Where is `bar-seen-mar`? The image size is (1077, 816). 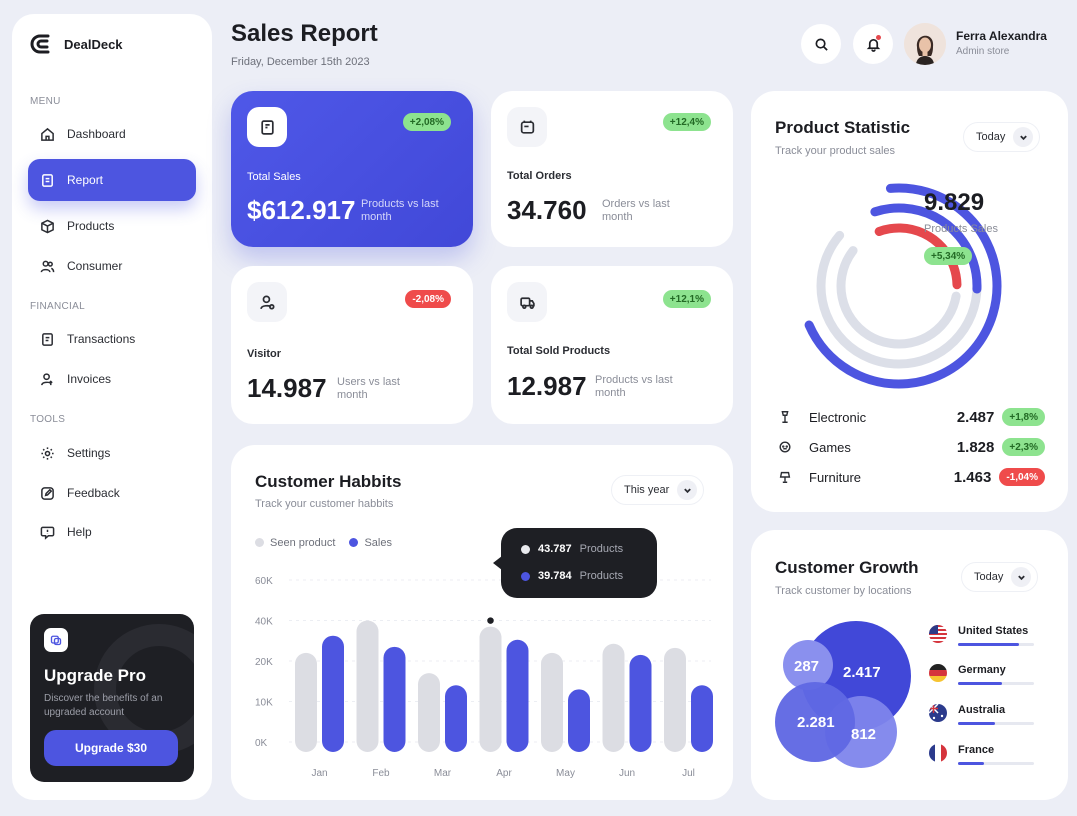 bar-seen-mar is located at coordinates (429, 712).